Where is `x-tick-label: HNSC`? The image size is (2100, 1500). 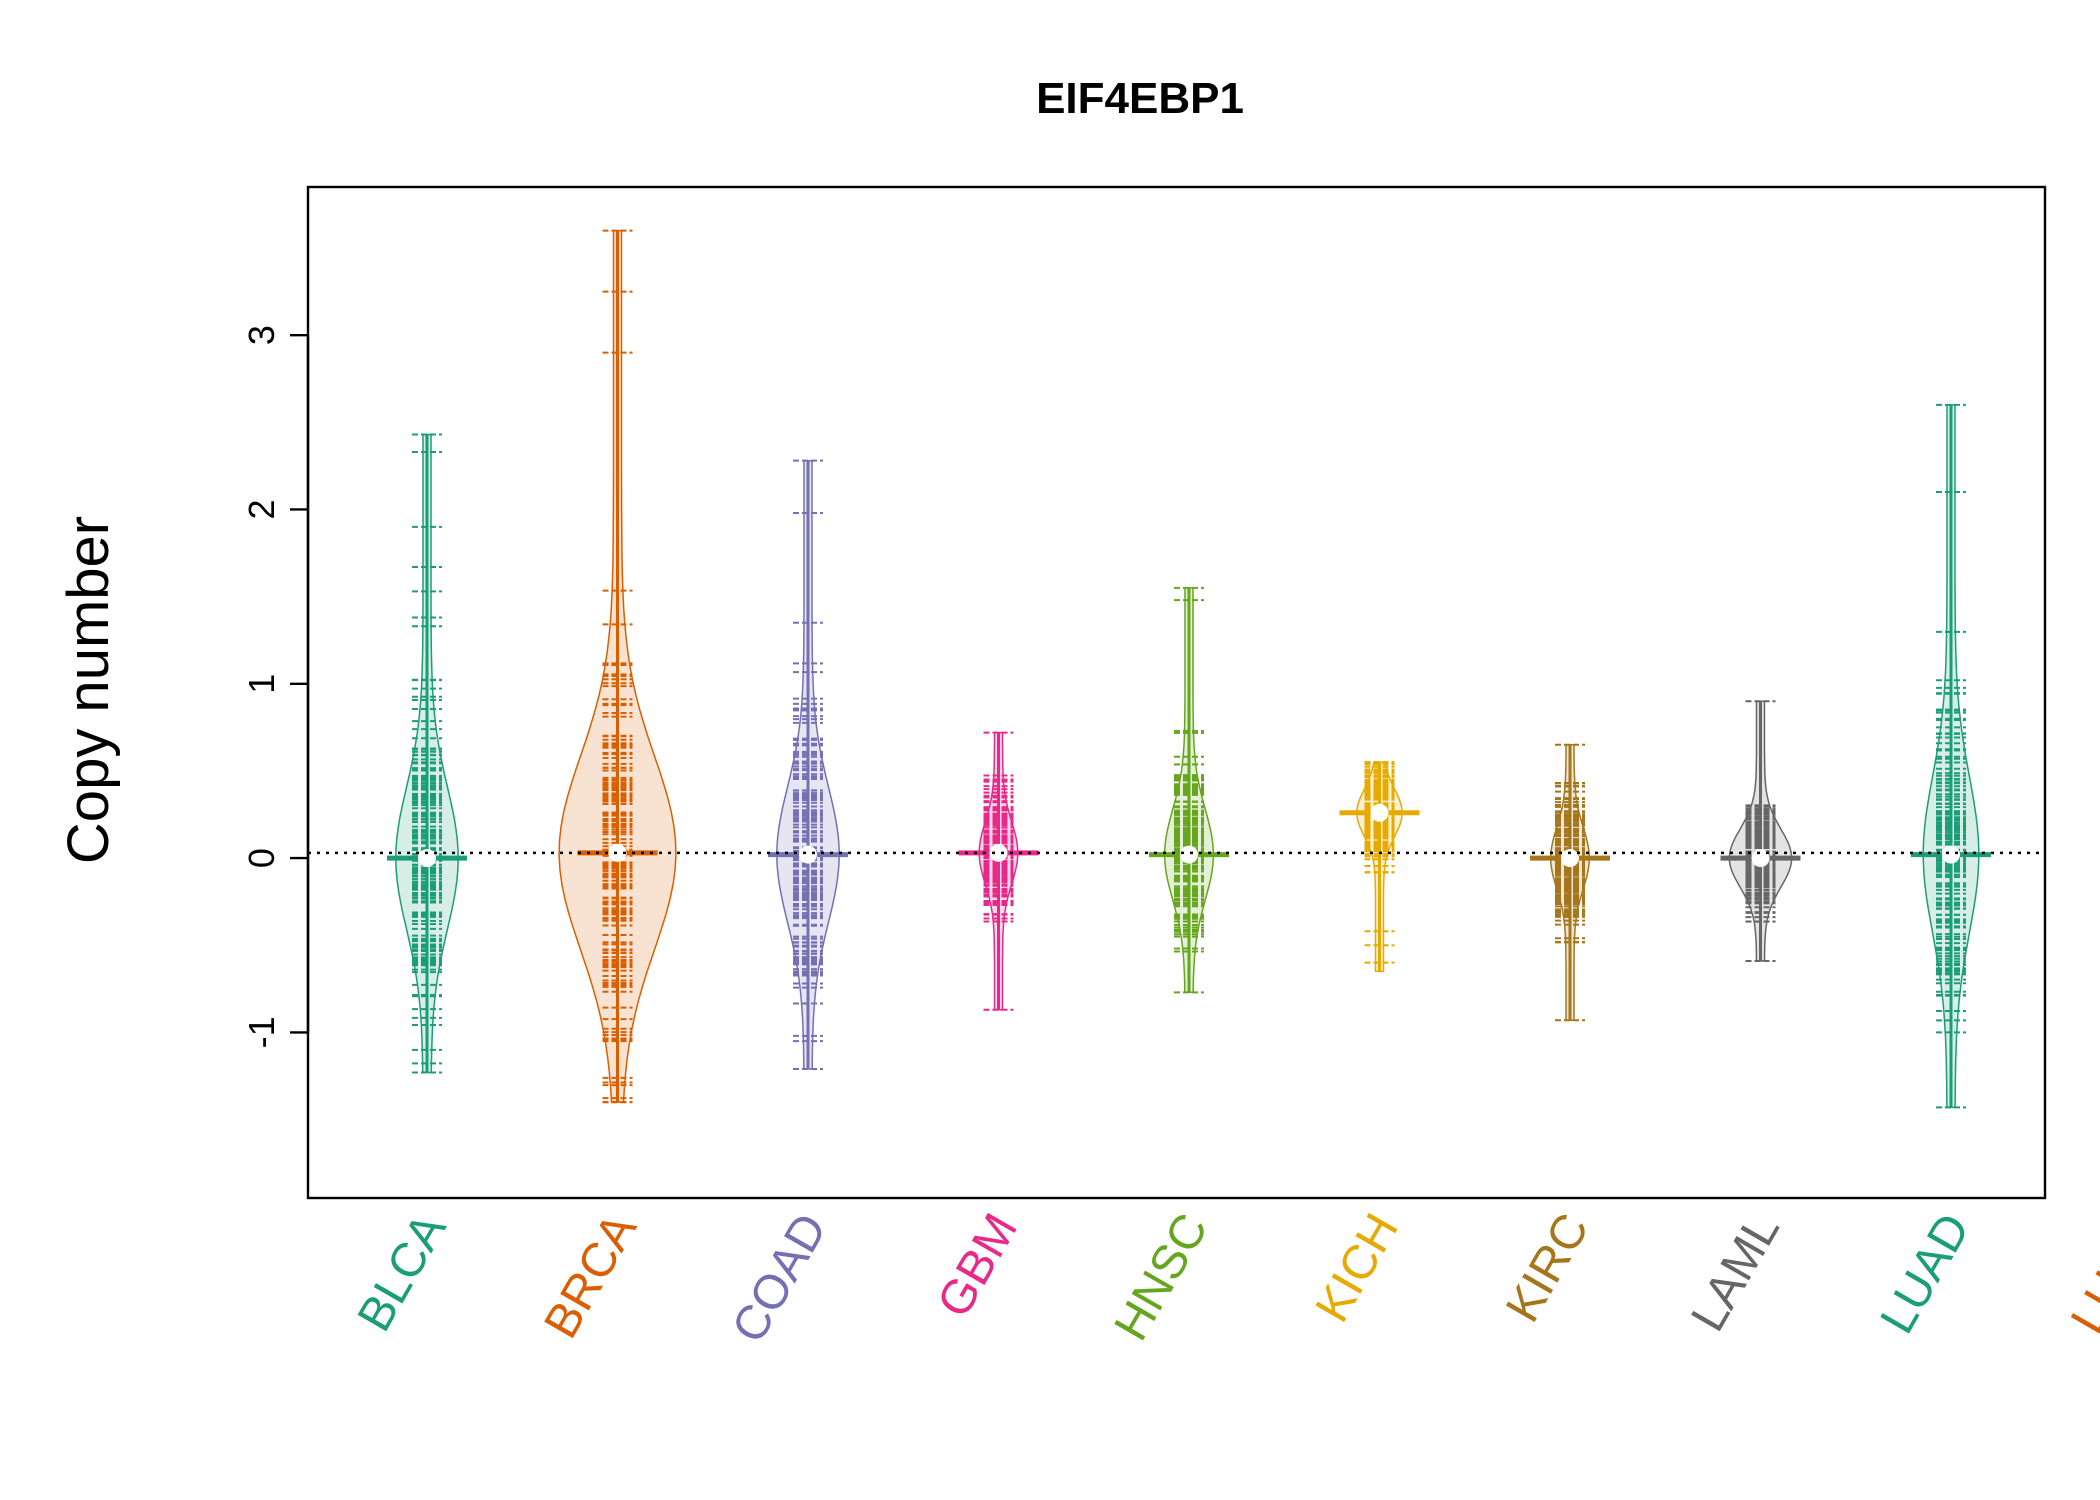 x-tick-label: HNSC is located at coordinates (1162, 1277).